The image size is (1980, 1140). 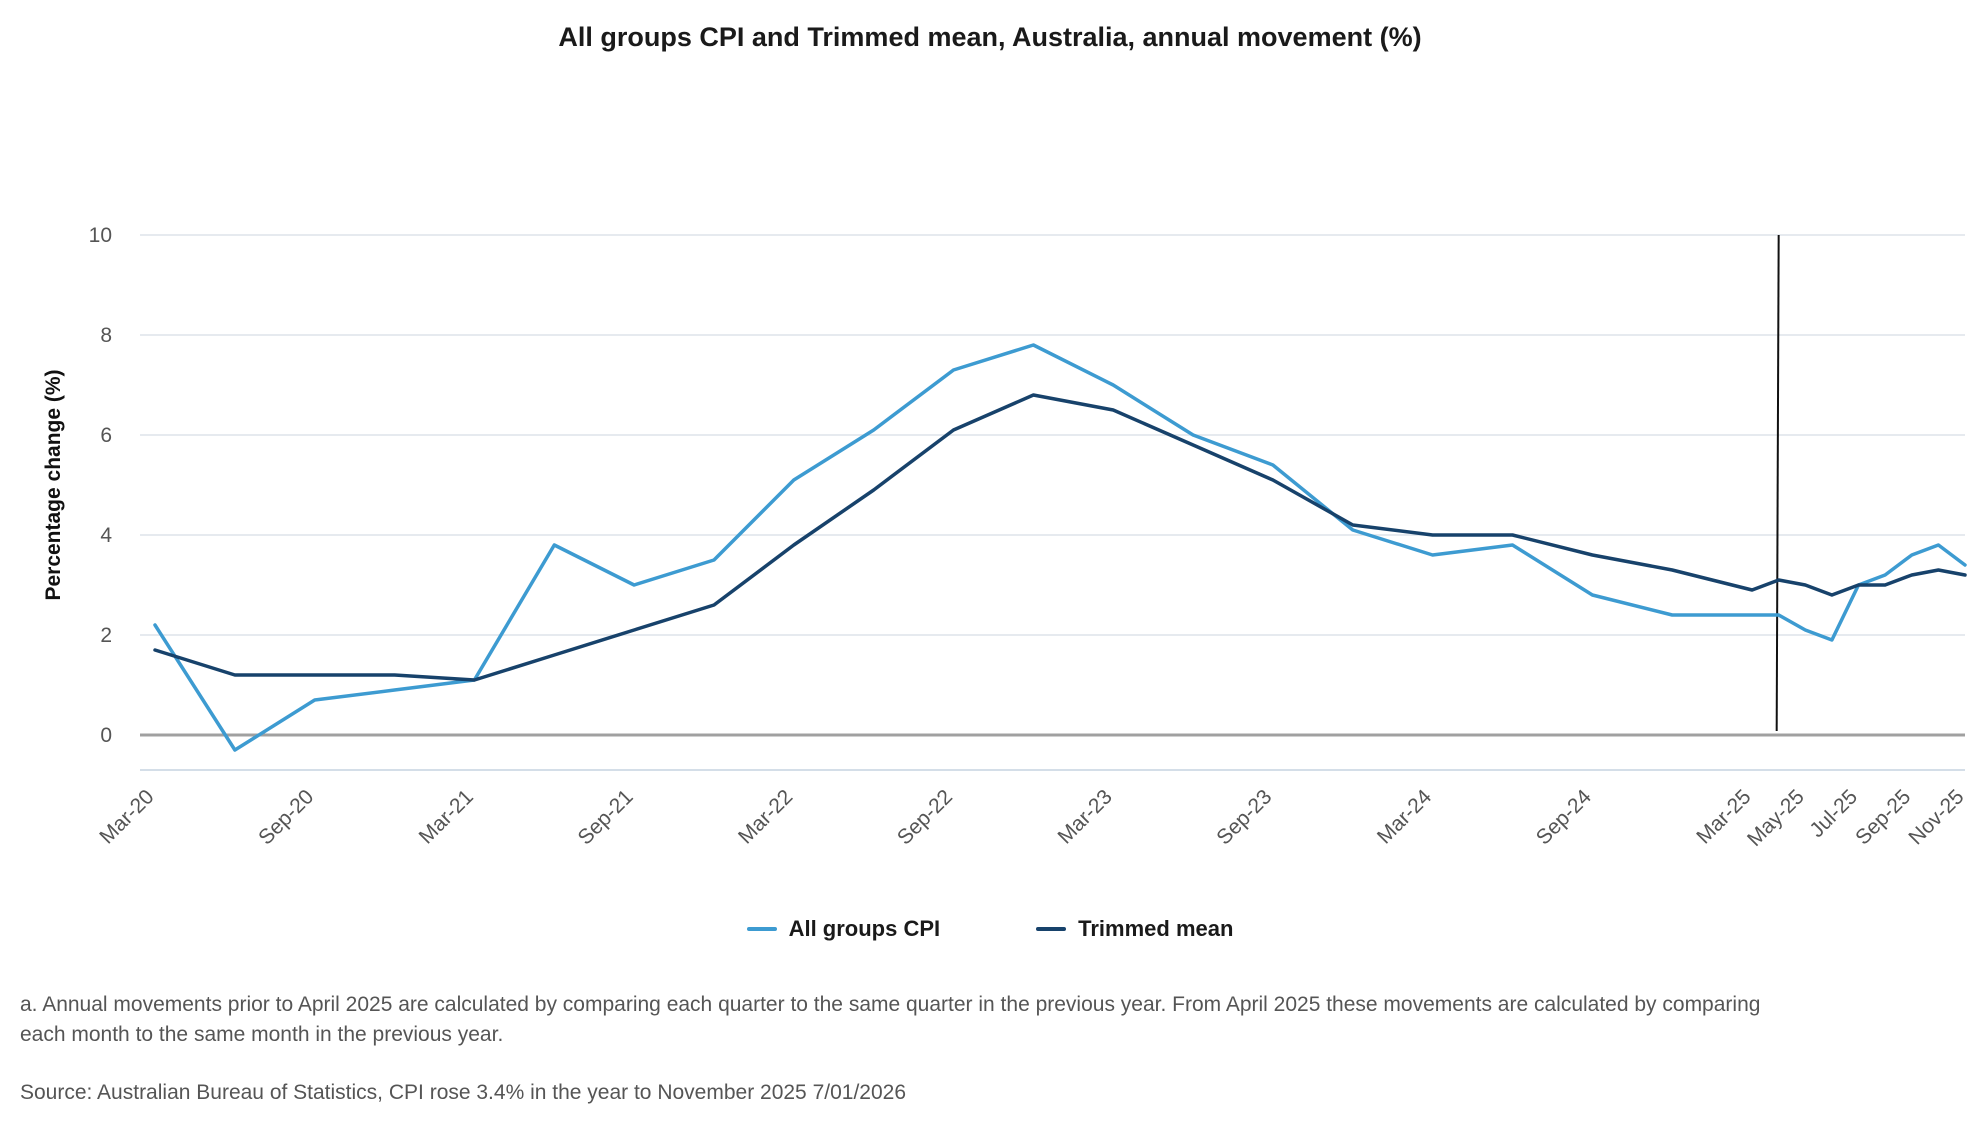 What do you see at coordinates (1156, 928) in the screenshot?
I see `legend-label-trimmed-mean: Trimmed mean` at bounding box center [1156, 928].